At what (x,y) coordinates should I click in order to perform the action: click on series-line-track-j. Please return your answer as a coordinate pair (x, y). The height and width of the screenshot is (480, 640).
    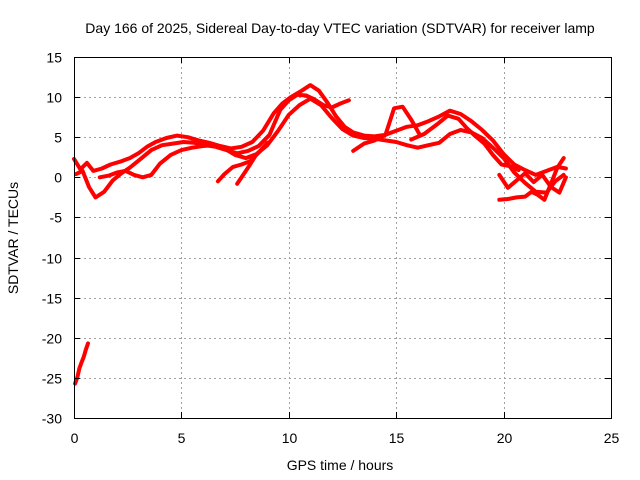
    Looking at the image, I should click on (81, 363).